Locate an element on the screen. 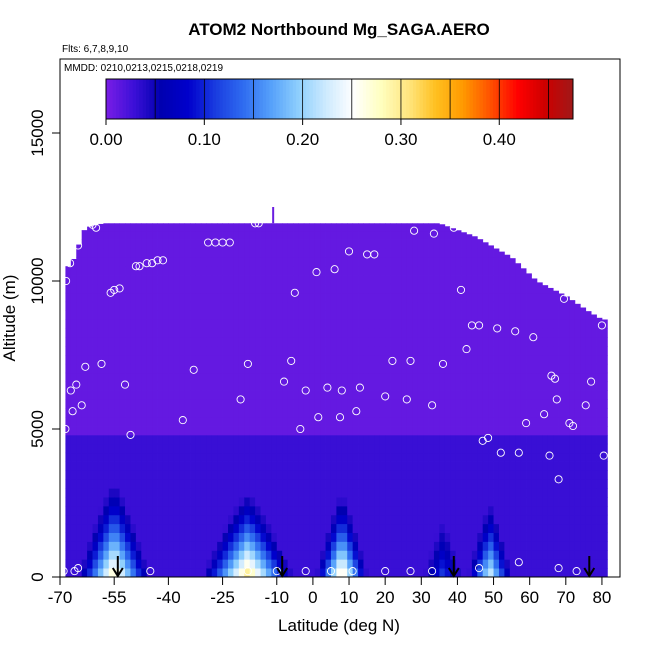 This screenshot has height=650, width=650. flight-arrow-head is located at coordinates (282, 572).